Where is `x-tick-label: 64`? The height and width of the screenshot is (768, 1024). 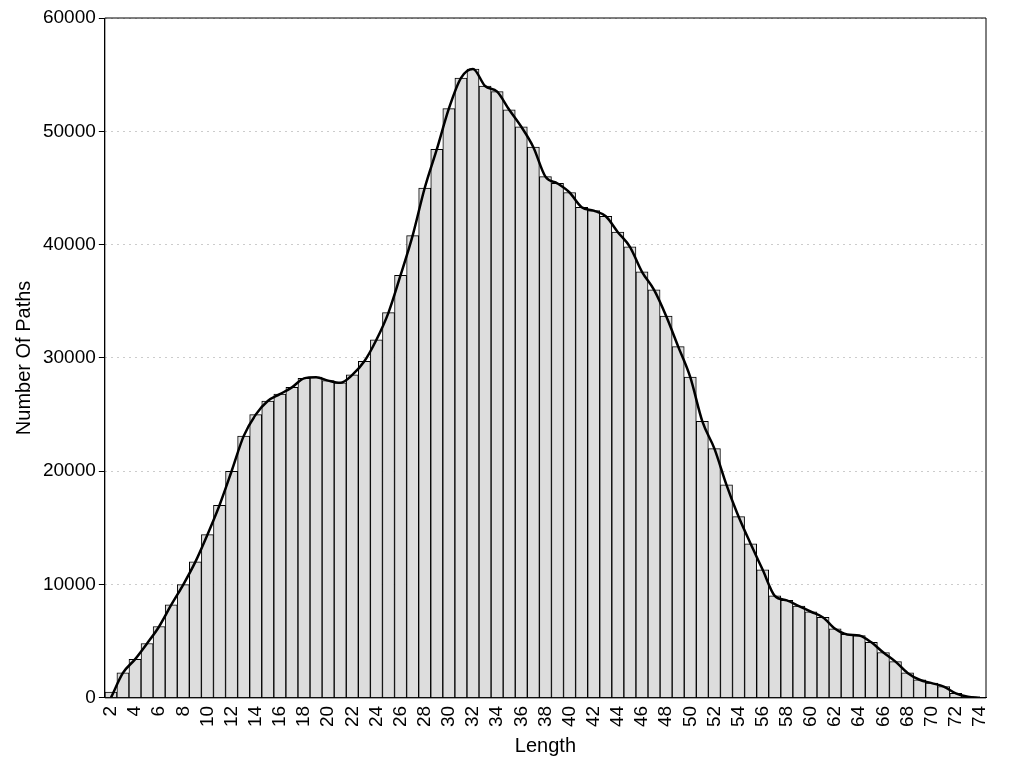
x-tick-label: 64 is located at coordinates (858, 716).